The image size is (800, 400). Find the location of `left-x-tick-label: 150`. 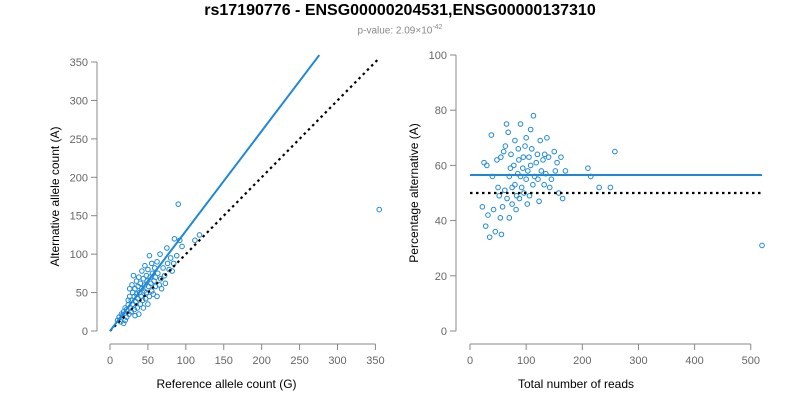

left-x-tick-label: 150 is located at coordinates (224, 361).